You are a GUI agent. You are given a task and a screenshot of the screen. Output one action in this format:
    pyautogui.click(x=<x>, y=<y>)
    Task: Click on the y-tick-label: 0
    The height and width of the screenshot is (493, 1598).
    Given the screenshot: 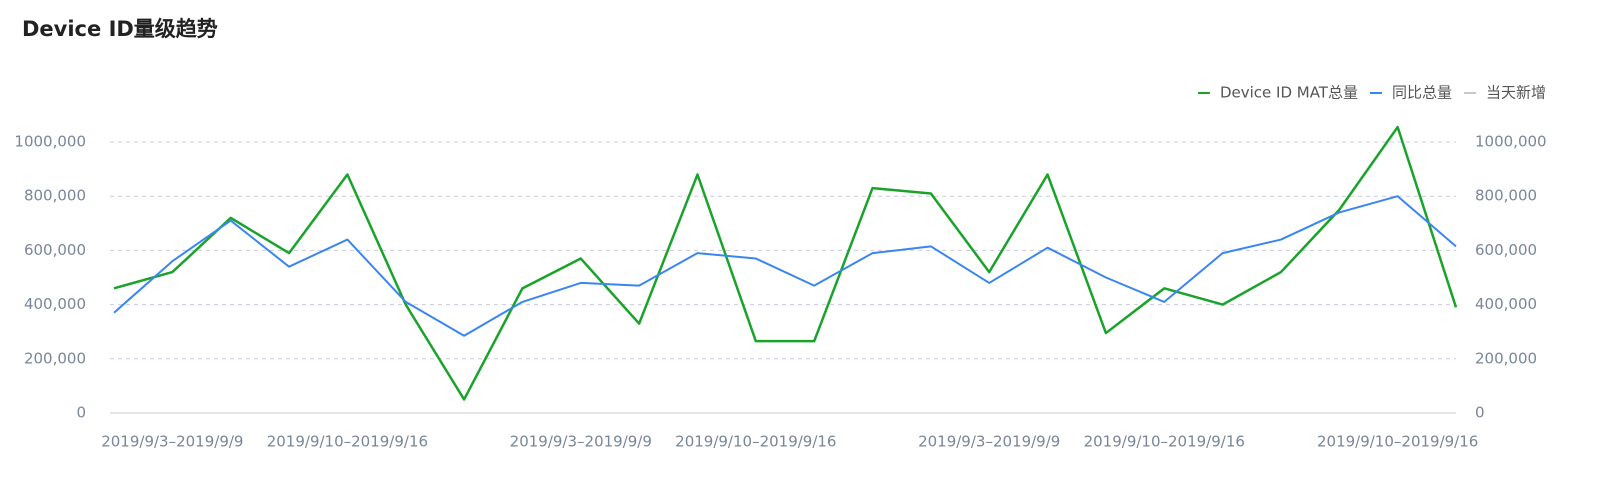 What is the action you would take?
    pyautogui.click(x=81, y=413)
    